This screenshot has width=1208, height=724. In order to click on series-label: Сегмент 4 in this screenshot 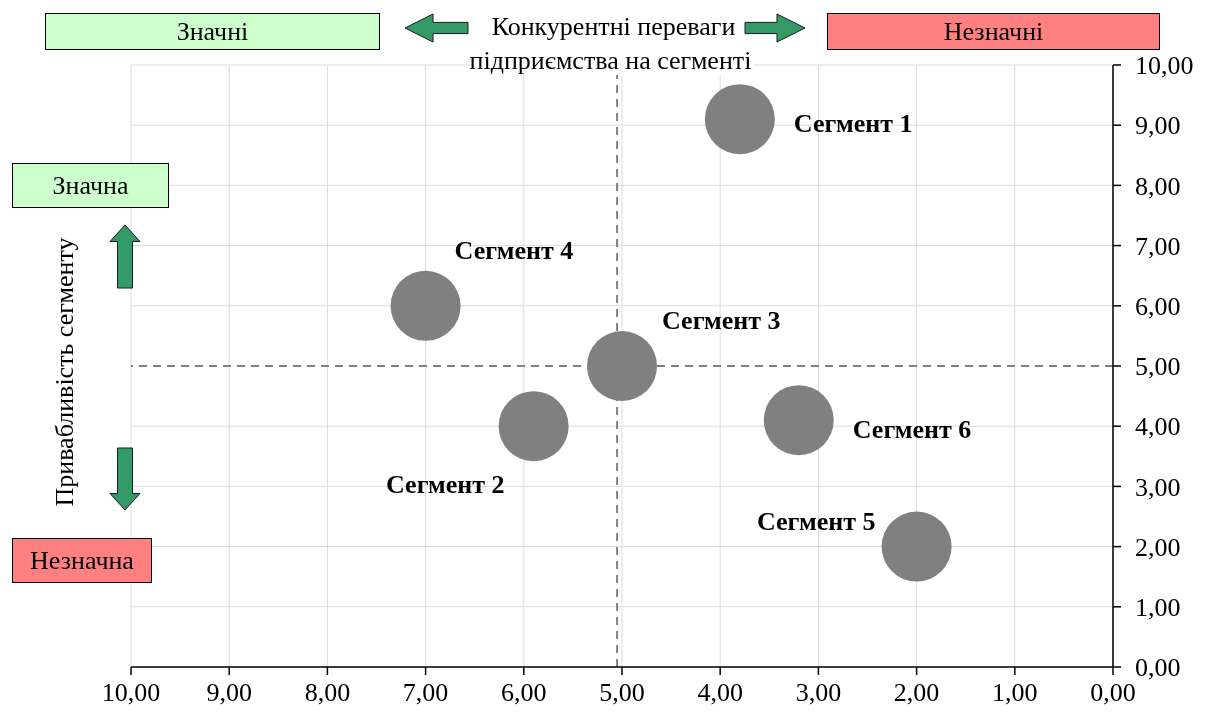, I will do `click(514, 251)`.